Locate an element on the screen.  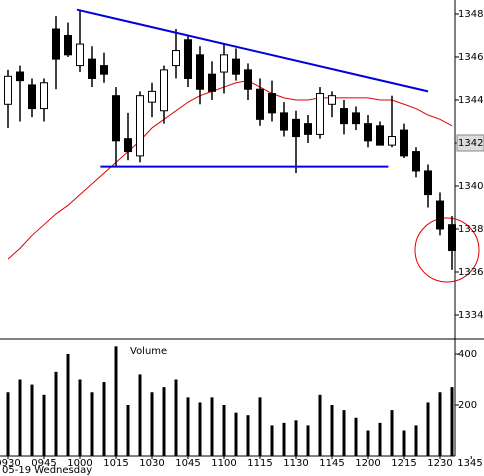
y-tick-label: 1340 is located at coordinates (470, 186).